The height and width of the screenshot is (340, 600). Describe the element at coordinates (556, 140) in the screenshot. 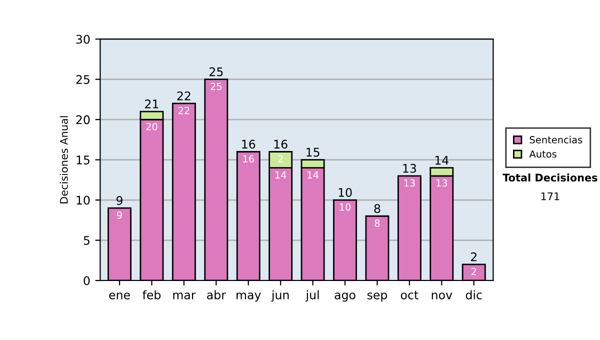

I see `legend-label: Sentencias` at that location.